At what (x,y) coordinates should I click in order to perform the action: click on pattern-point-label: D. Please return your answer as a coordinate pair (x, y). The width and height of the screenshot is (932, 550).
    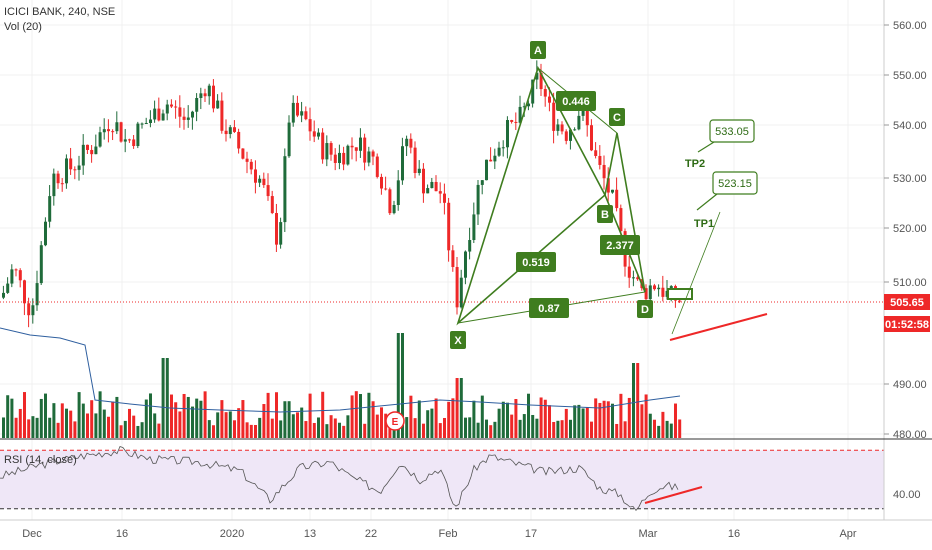
    Looking at the image, I should click on (645, 310).